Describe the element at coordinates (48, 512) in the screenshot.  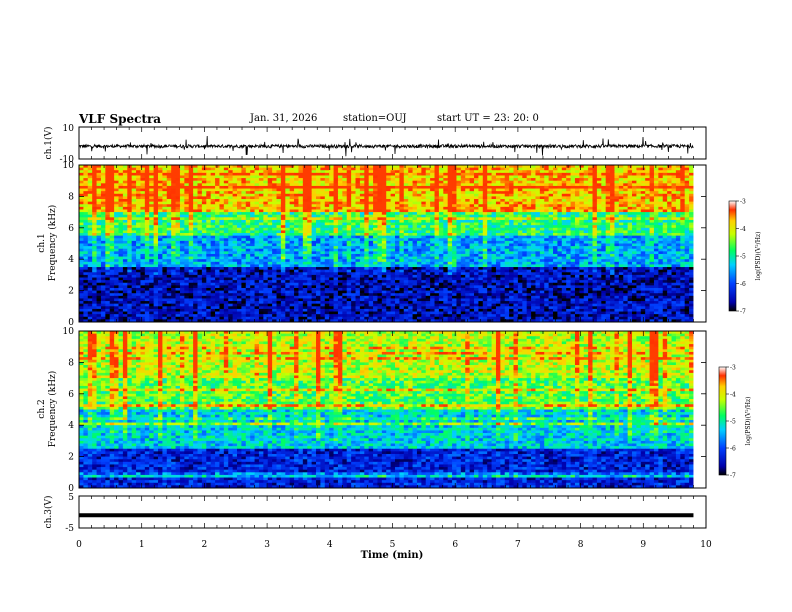
I see `ch3-ylabel: ch.3(V)` at that location.